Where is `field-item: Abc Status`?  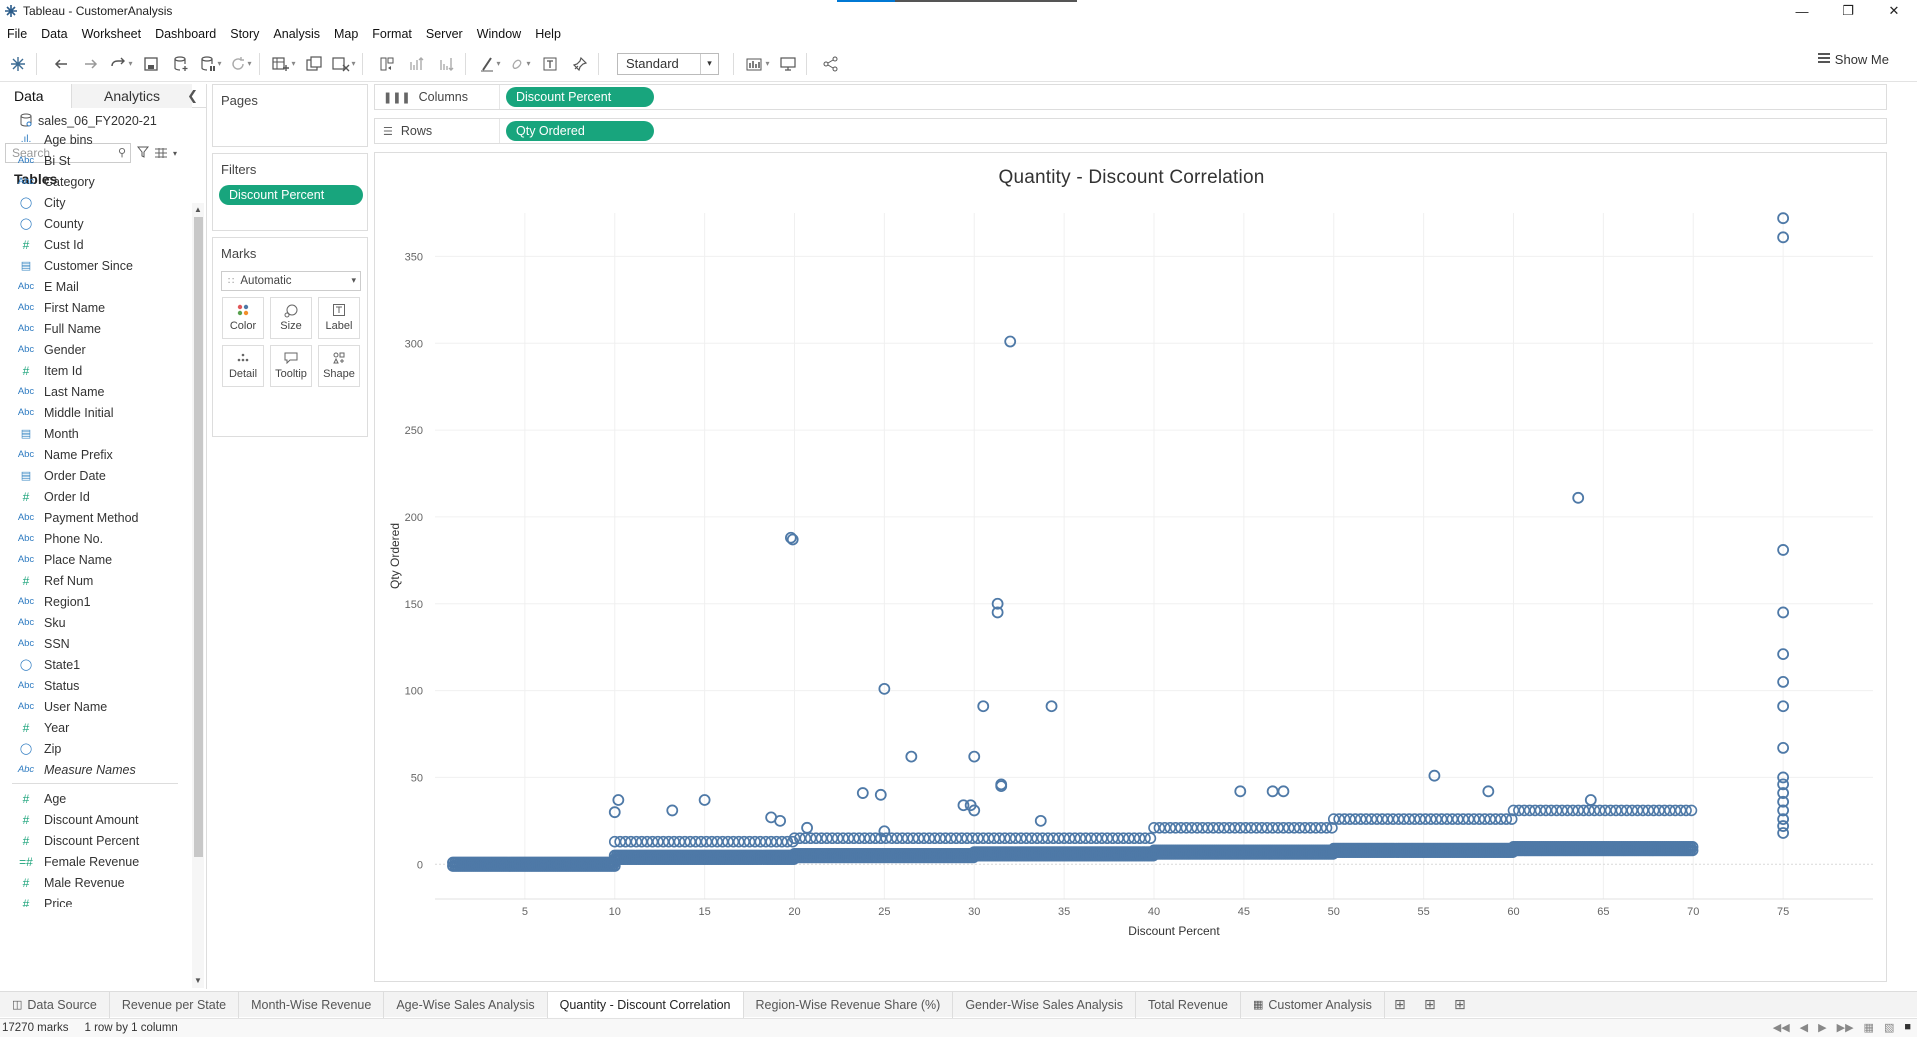 field-item: Abc Status is located at coordinates (95, 685).